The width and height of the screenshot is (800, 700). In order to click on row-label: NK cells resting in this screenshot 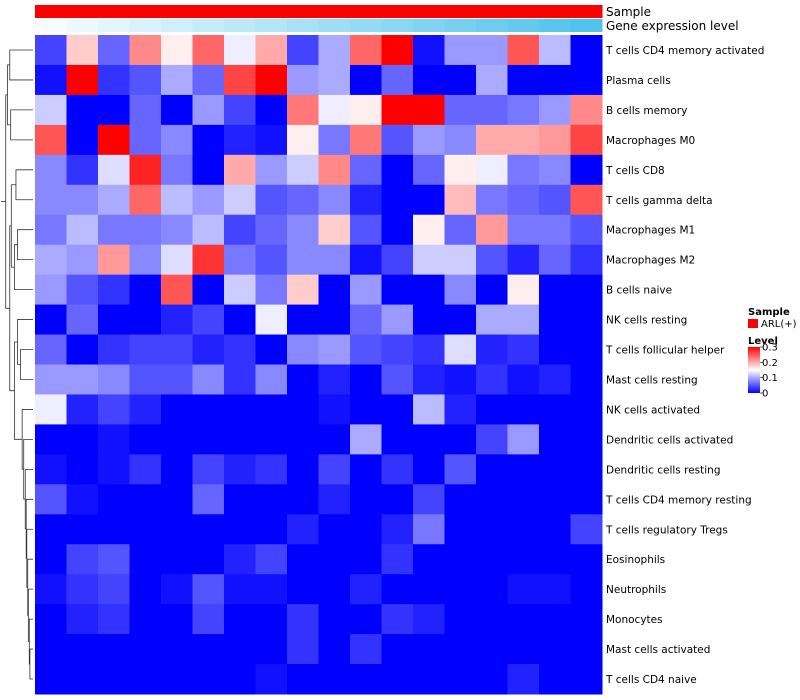, I will do `click(646, 321)`.